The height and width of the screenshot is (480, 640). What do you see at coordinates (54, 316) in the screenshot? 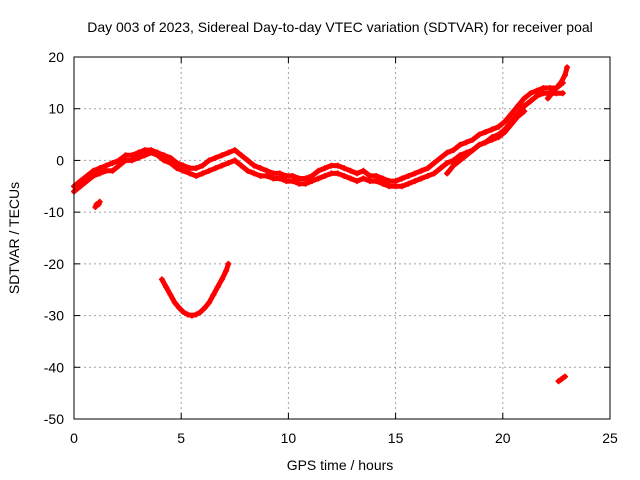
I see `y-tick-label: -30` at bounding box center [54, 316].